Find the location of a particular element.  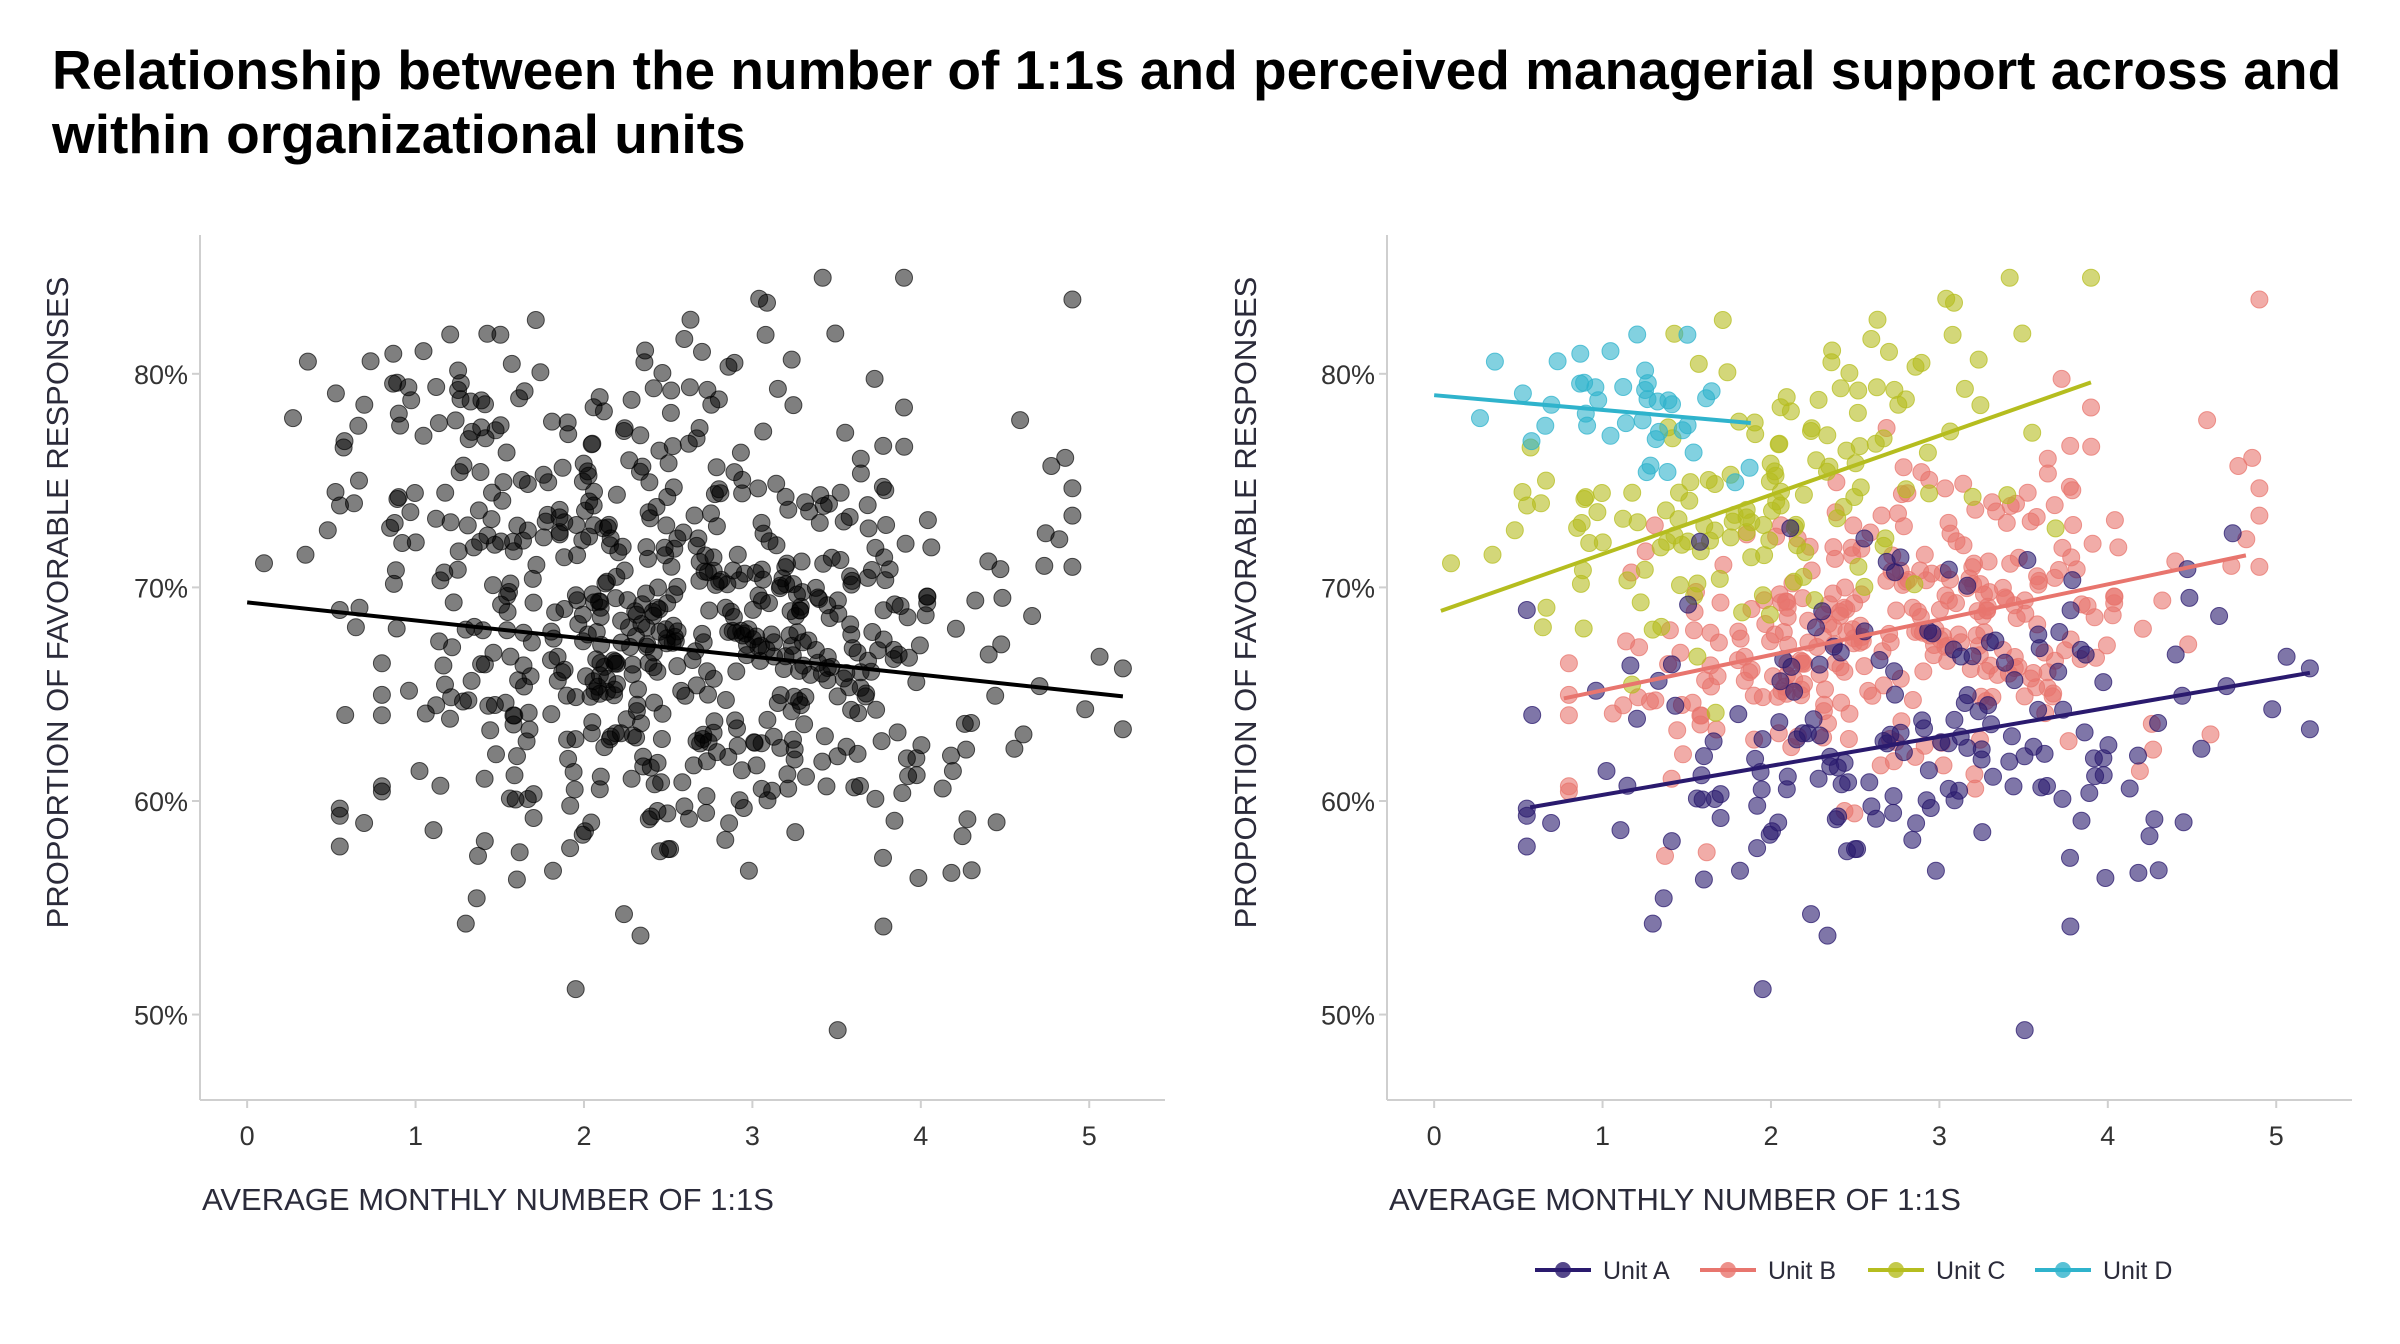

x-tick-label: 4 is located at coordinates (920, 1136).